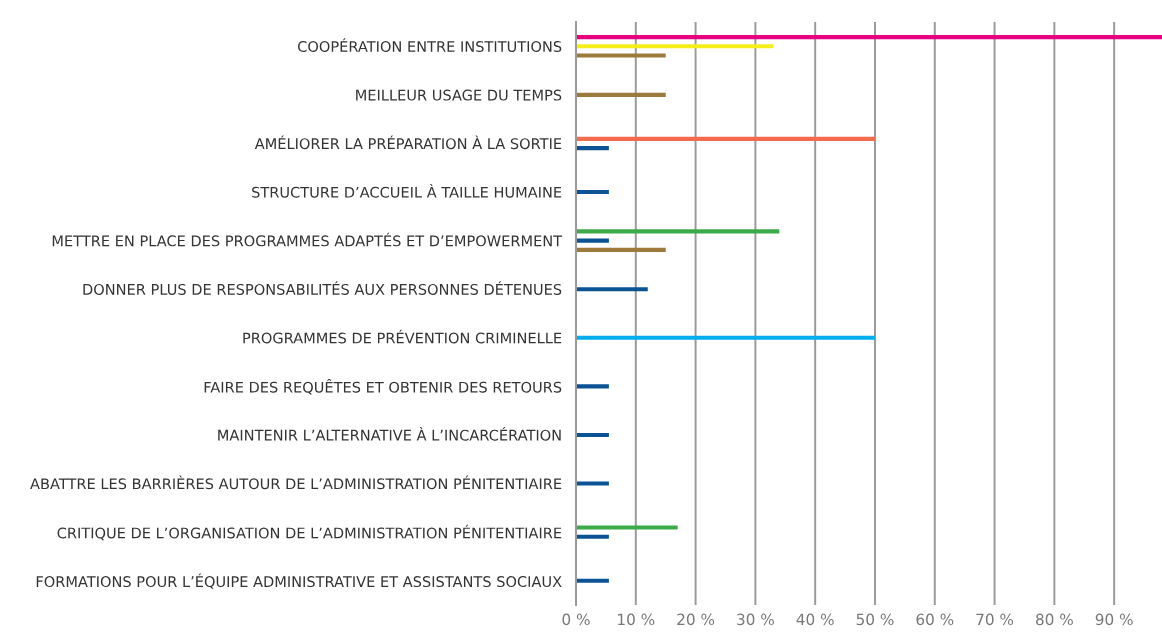 This screenshot has width=1162, height=634. I want to click on y-tick-label: STRUCTURE D’ACCUEIL À TAILLE HUMAINE, so click(407, 191).